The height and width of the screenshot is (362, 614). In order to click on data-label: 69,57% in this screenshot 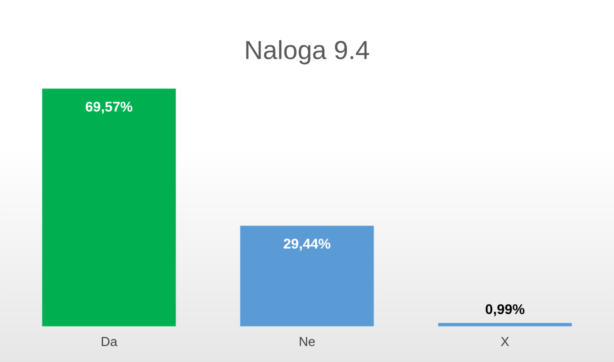, I will do `click(109, 106)`.